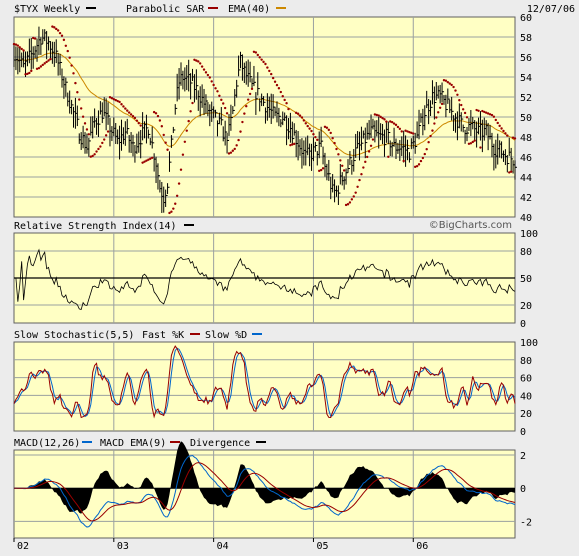 Image resolution: width=579 pixels, height=556 pixels. Describe the element at coordinates (163, 335) in the screenshot. I see `fast-k-legend-label: Fast %K` at that location.